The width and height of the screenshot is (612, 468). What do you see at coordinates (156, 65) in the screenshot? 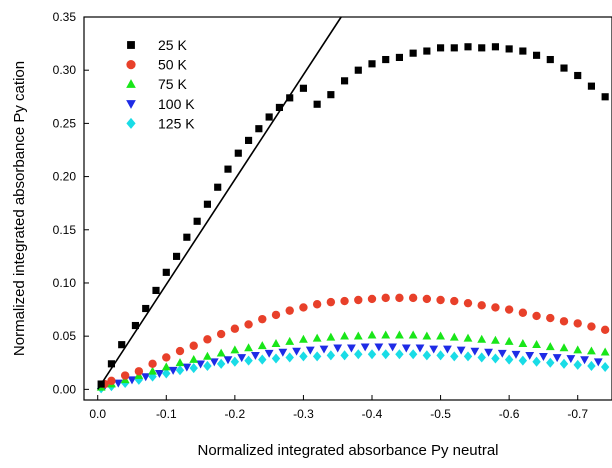
I see `legend-item: 50 K` at bounding box center [156, 65].